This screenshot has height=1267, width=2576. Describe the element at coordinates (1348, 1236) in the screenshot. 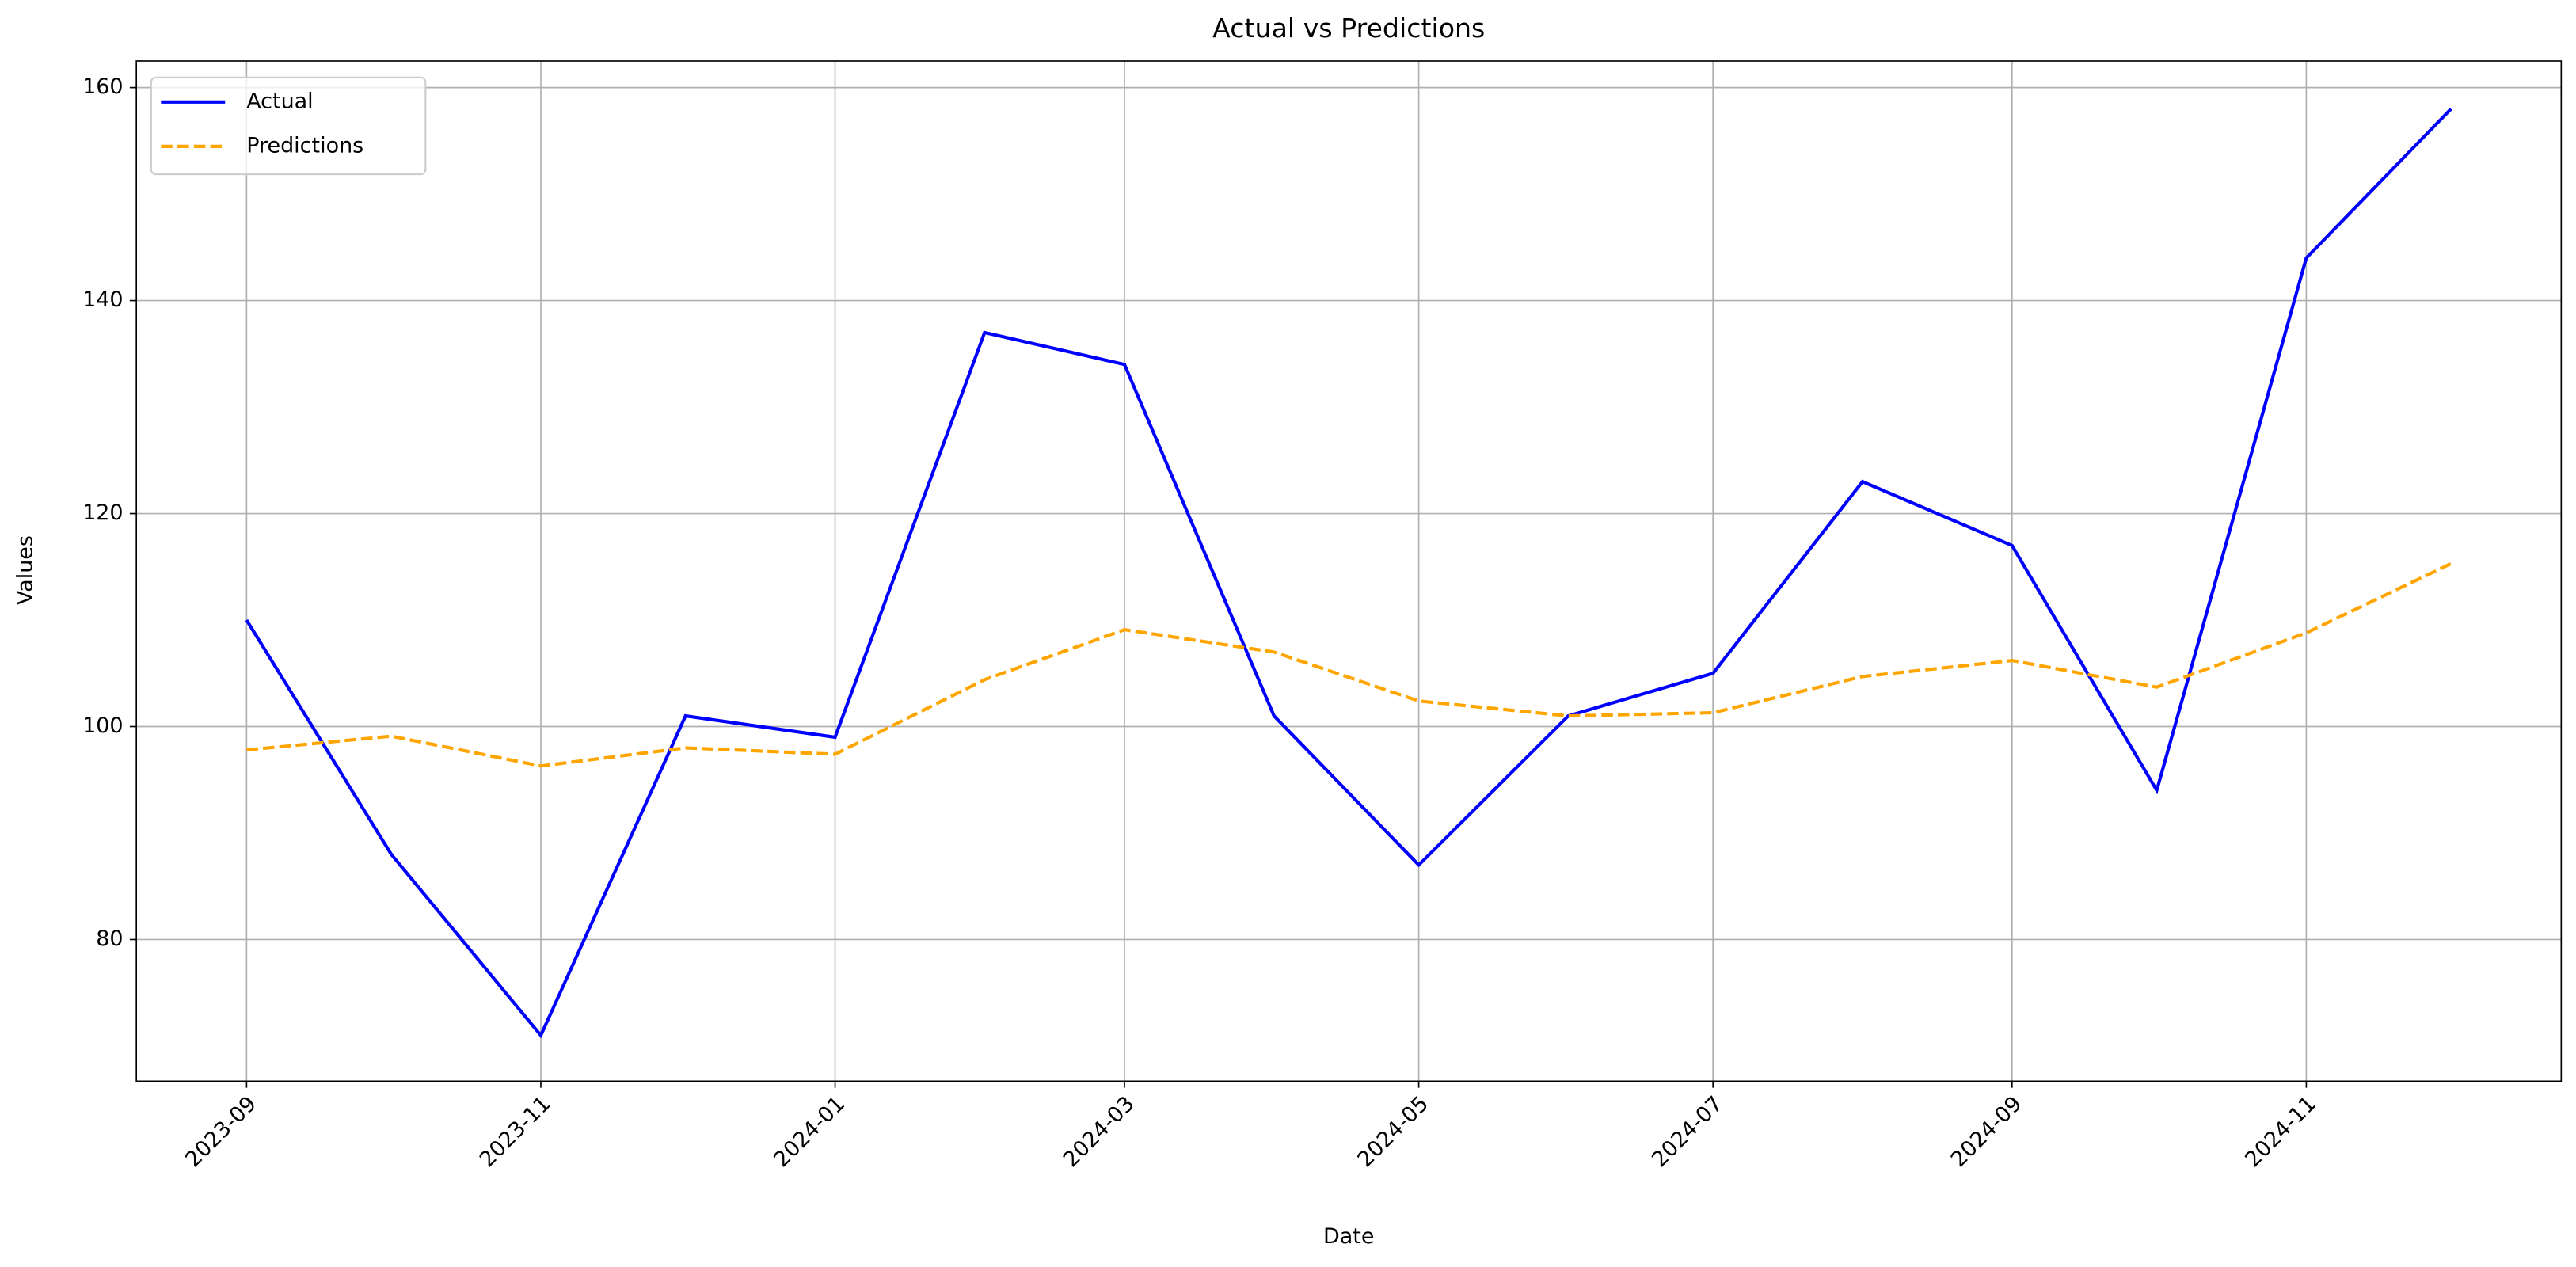

I see `x-axis-label: Date` at that location.